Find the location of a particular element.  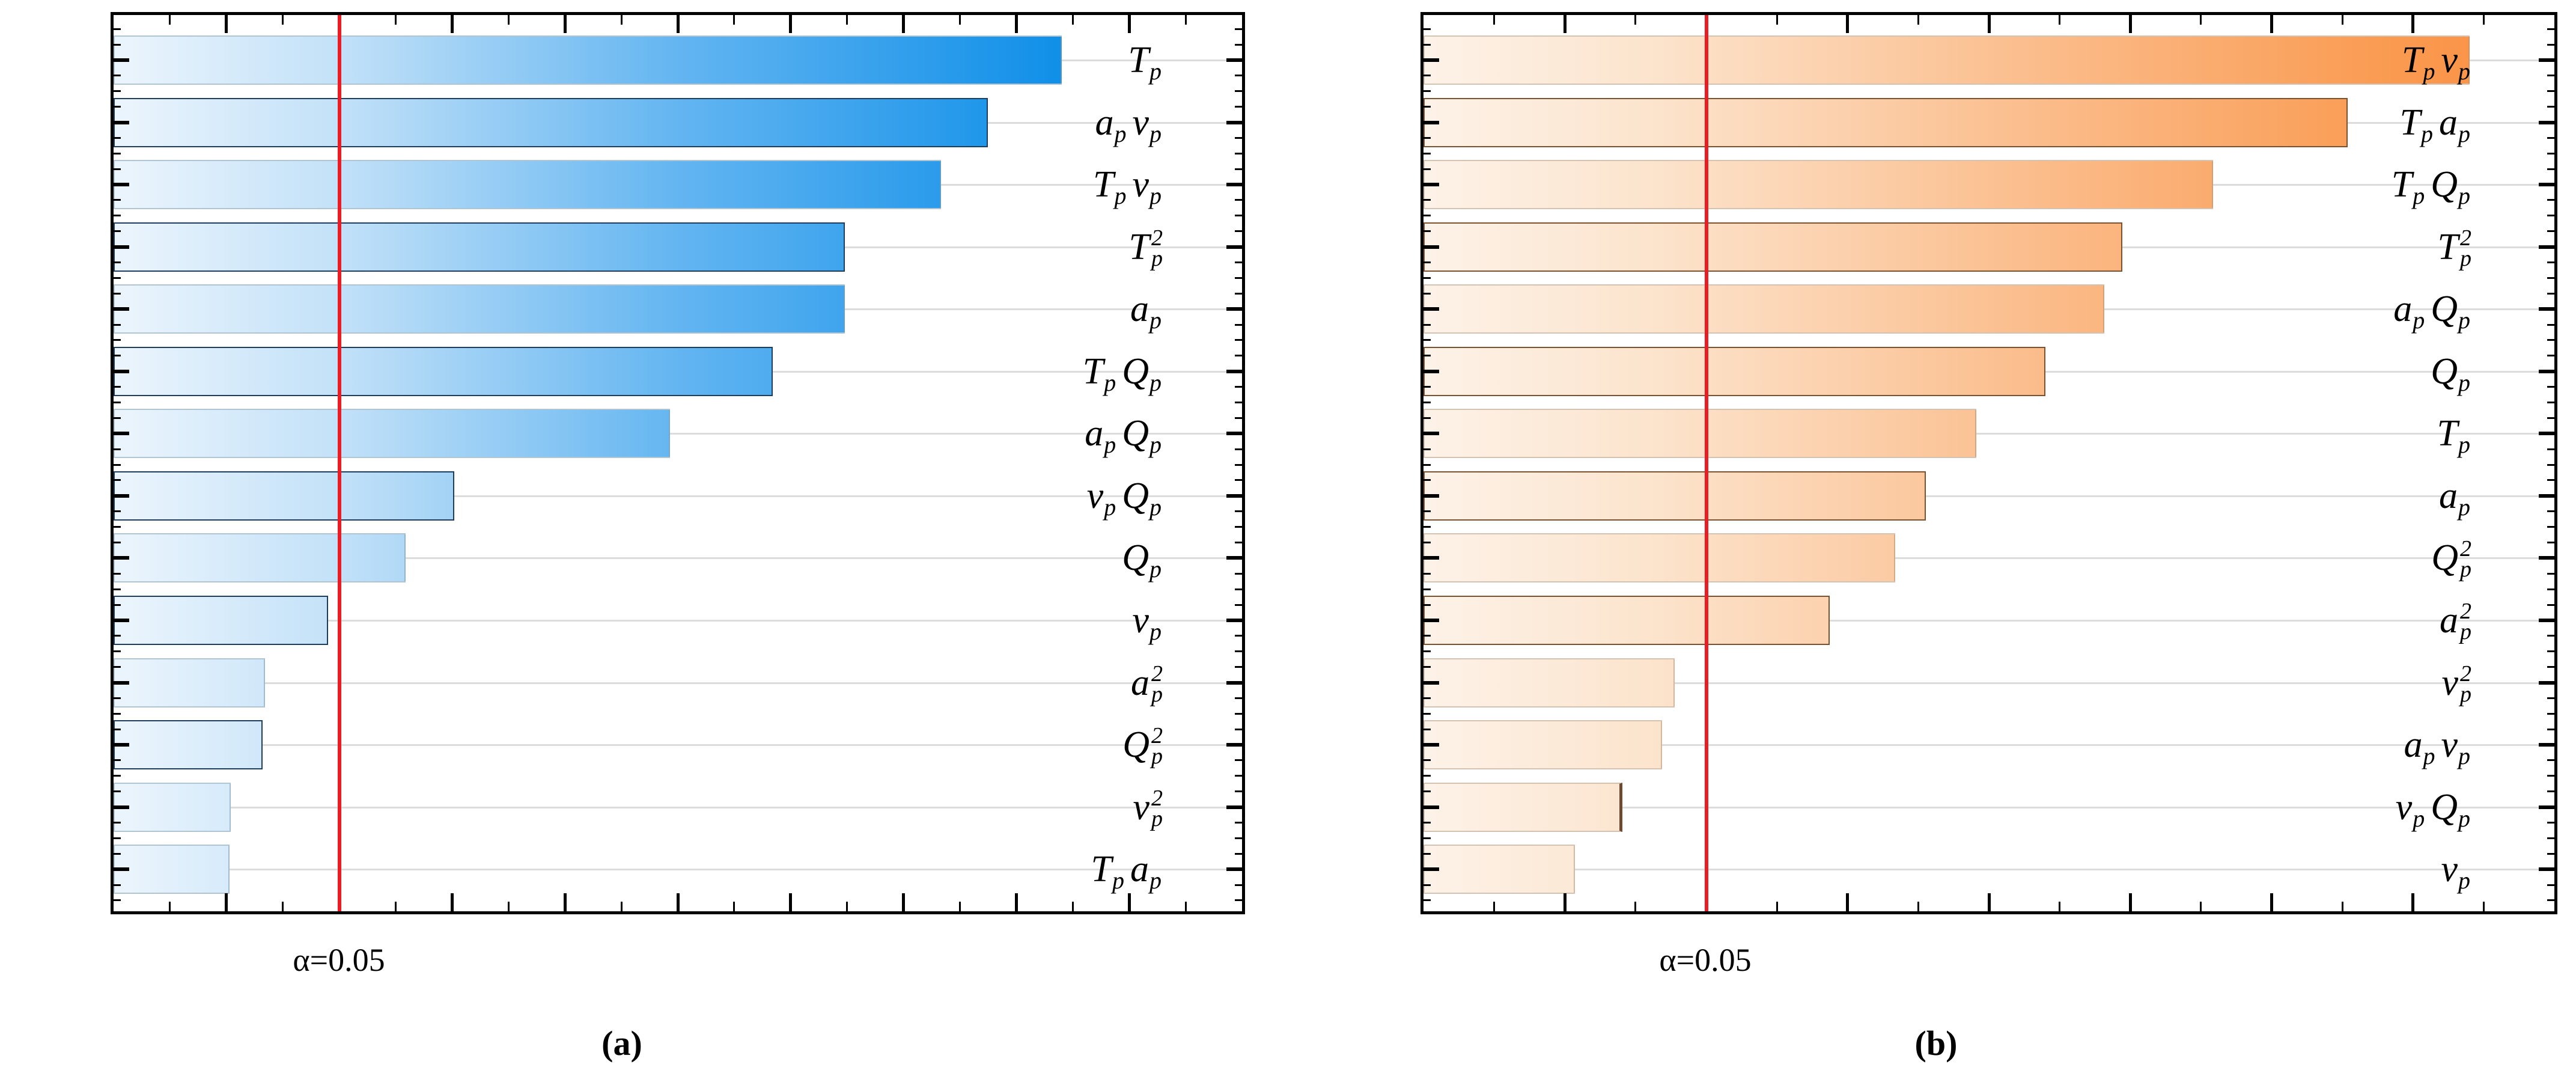

bar-Q_p is located at coordinates (443, 372).